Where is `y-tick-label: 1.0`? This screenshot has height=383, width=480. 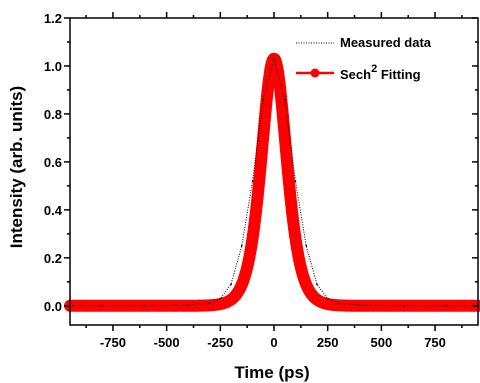
y-tick-label: 1.0 is located at coordinates (53, 66).